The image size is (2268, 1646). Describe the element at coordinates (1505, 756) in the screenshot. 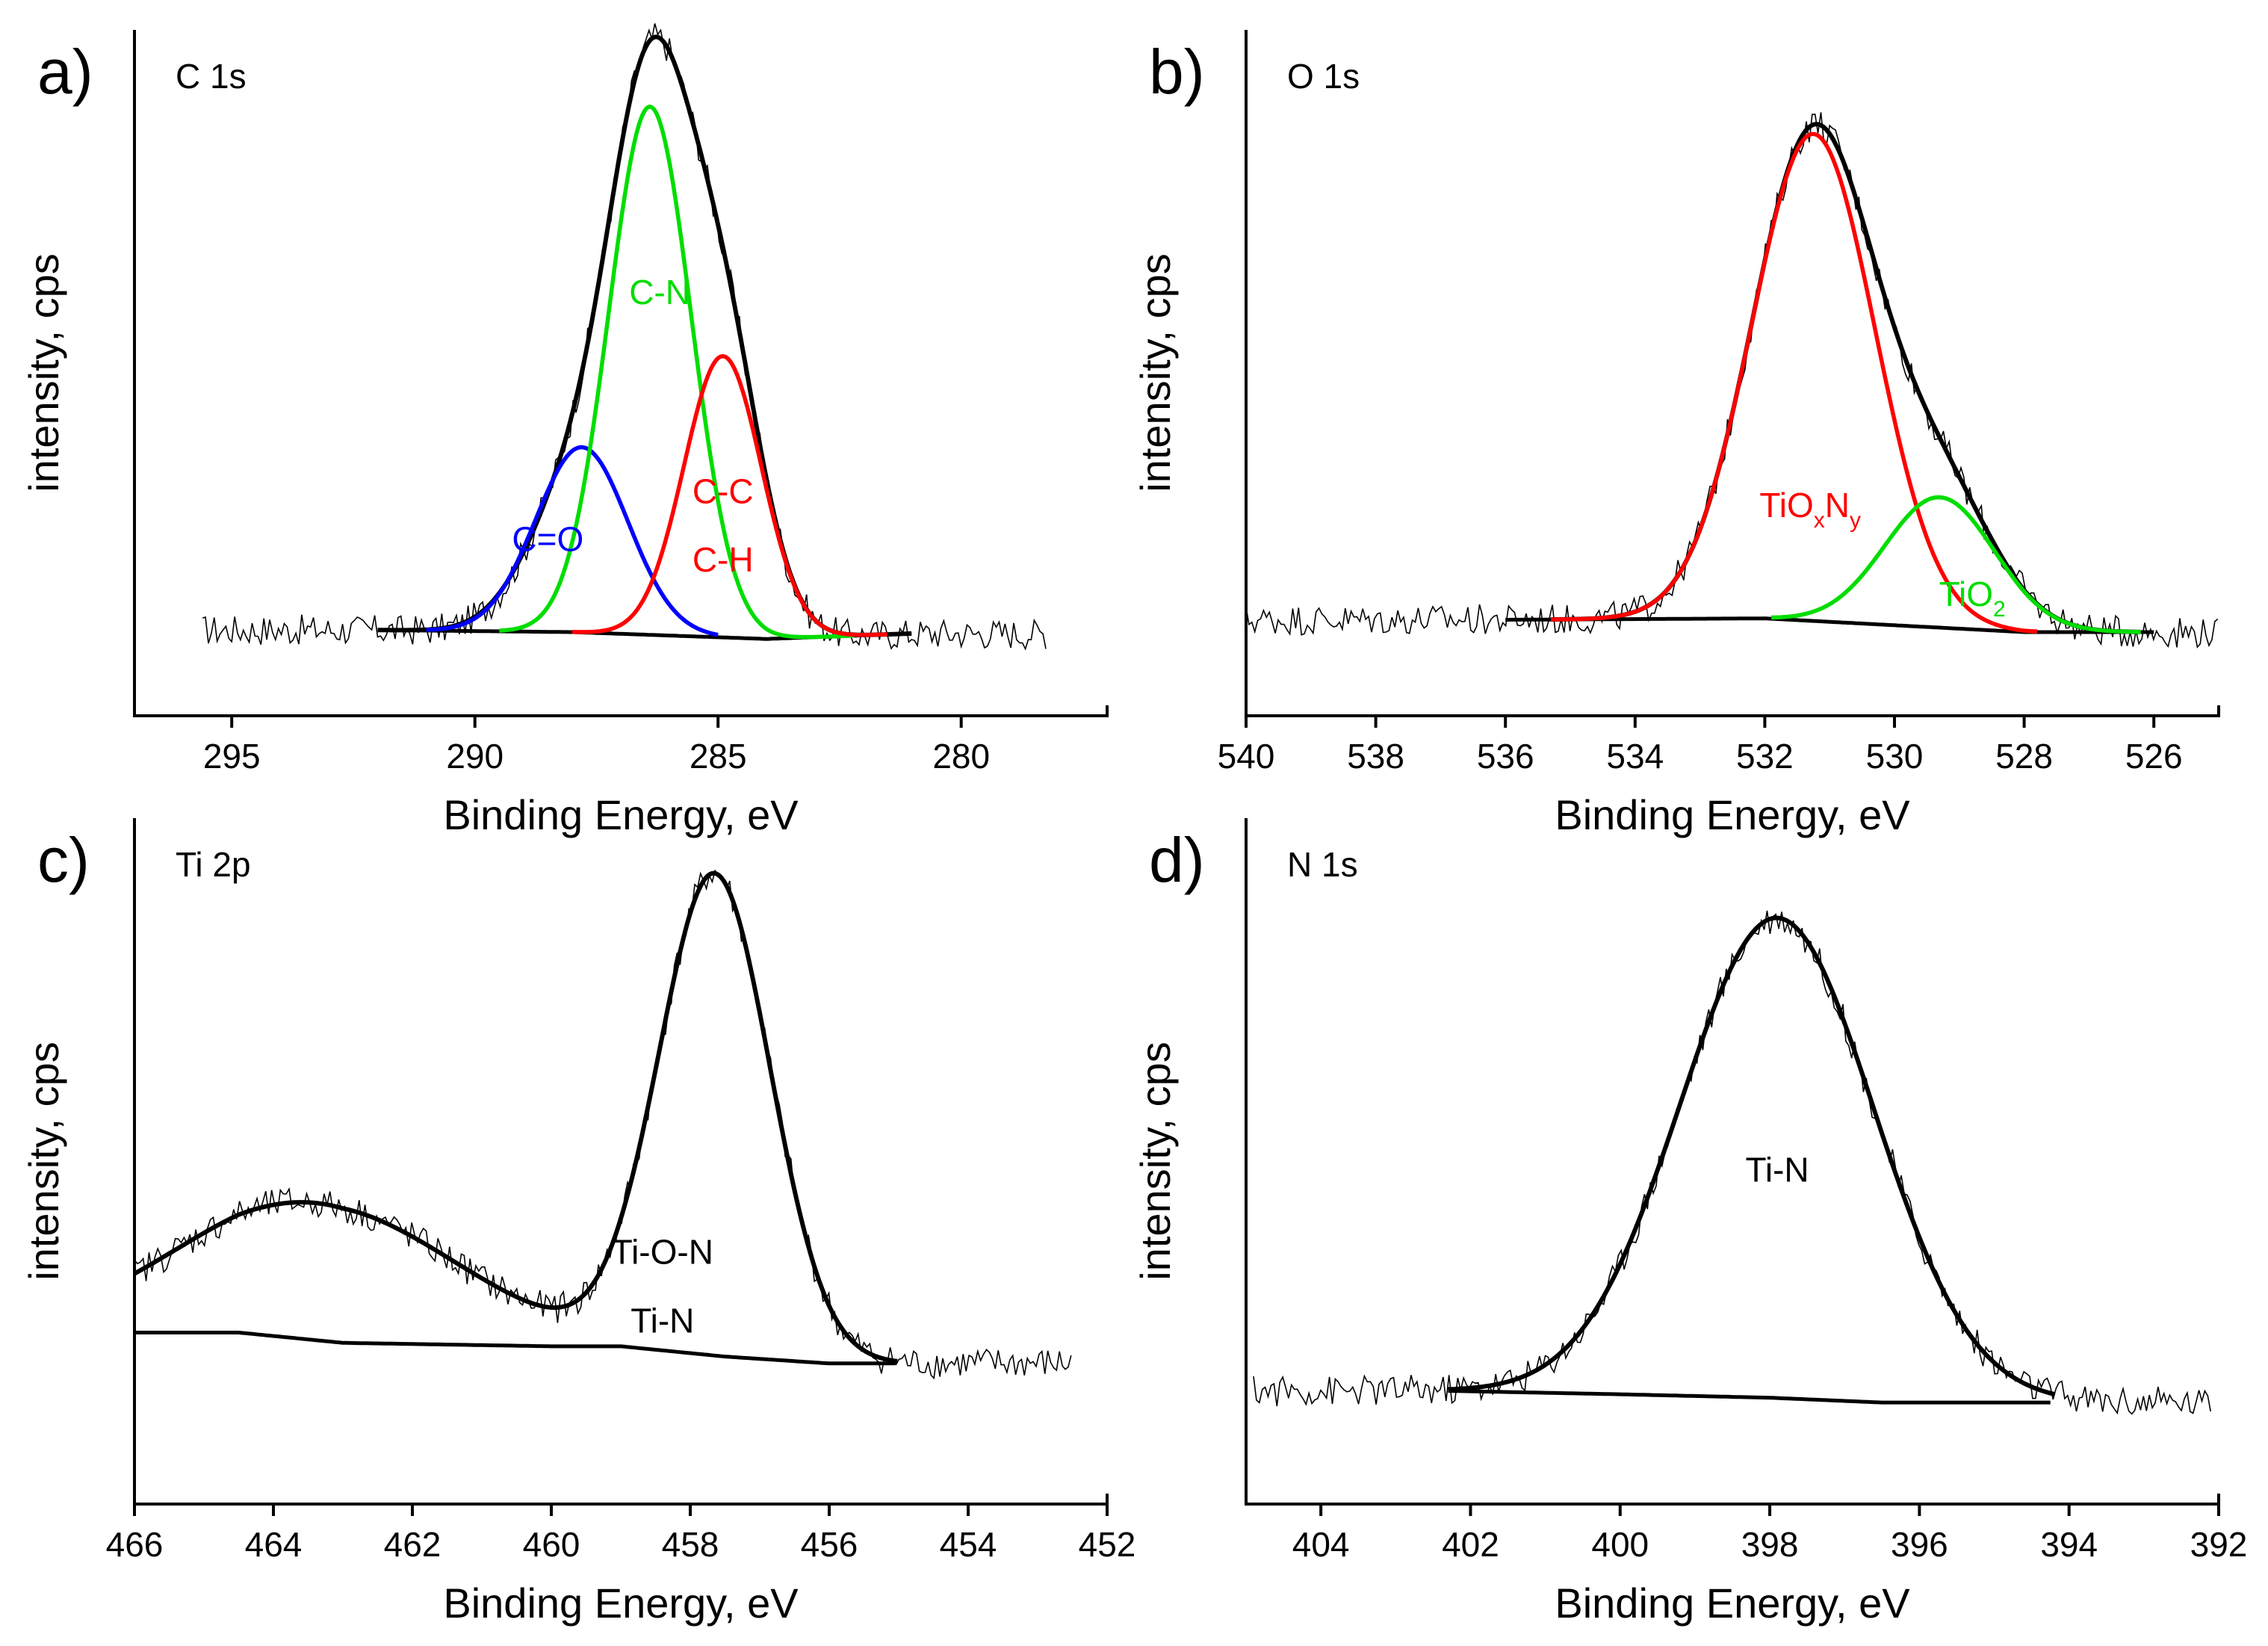

I see `x-tick-label: 536` at that location.